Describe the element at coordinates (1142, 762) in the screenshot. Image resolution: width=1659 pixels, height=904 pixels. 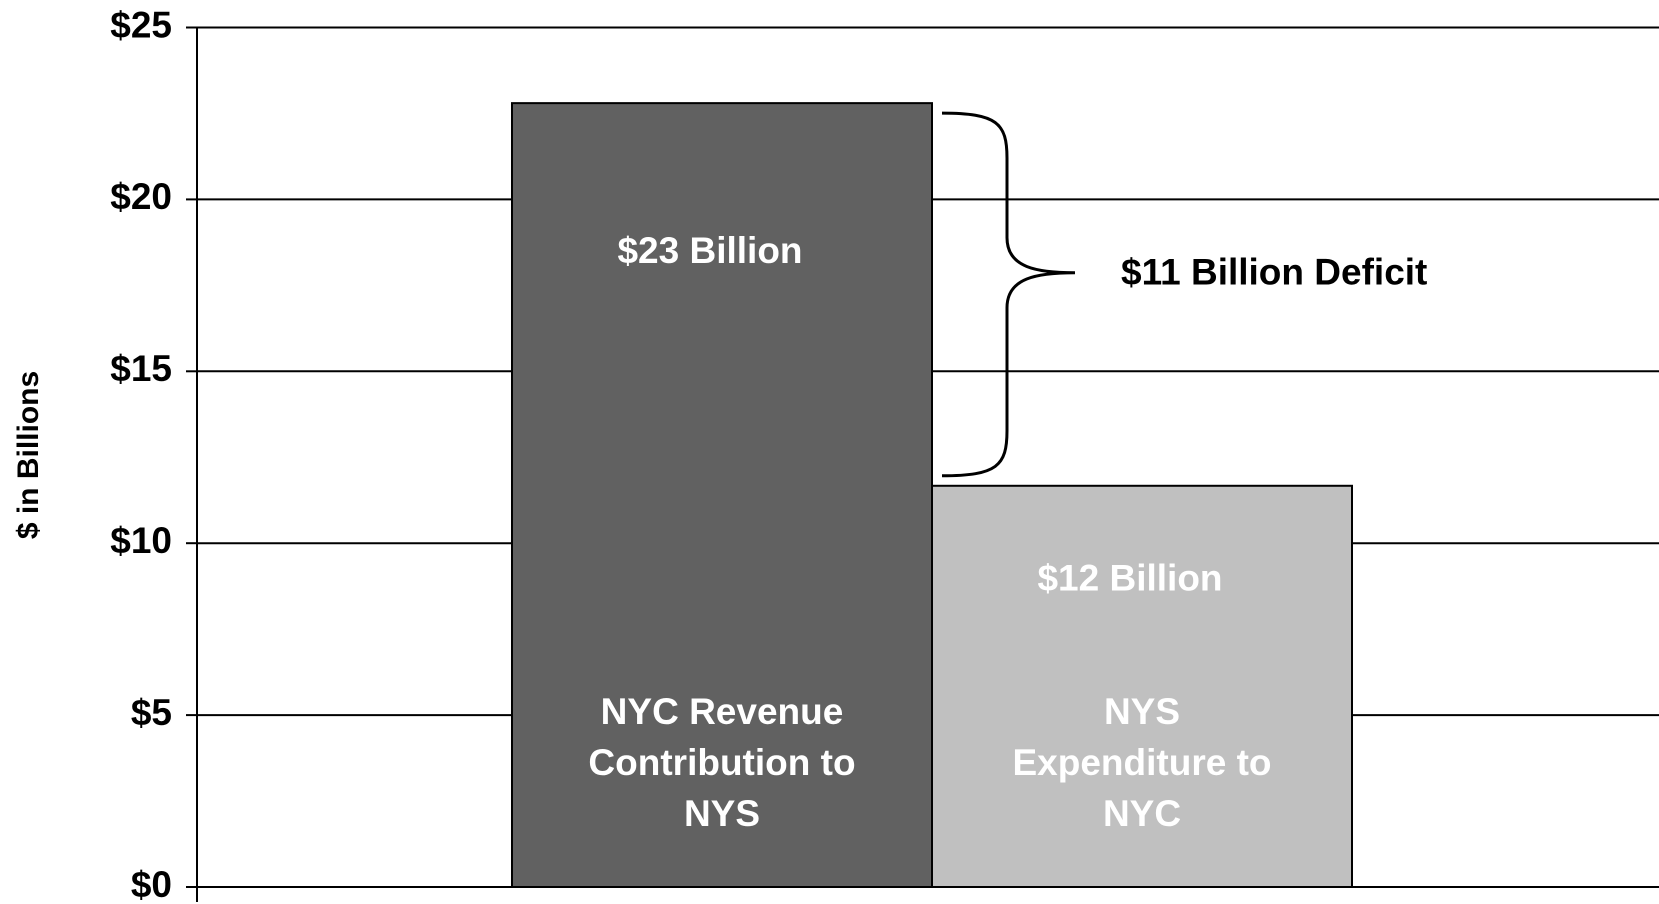
I see `category-label: NYS Expenditure to NYC` at that location.